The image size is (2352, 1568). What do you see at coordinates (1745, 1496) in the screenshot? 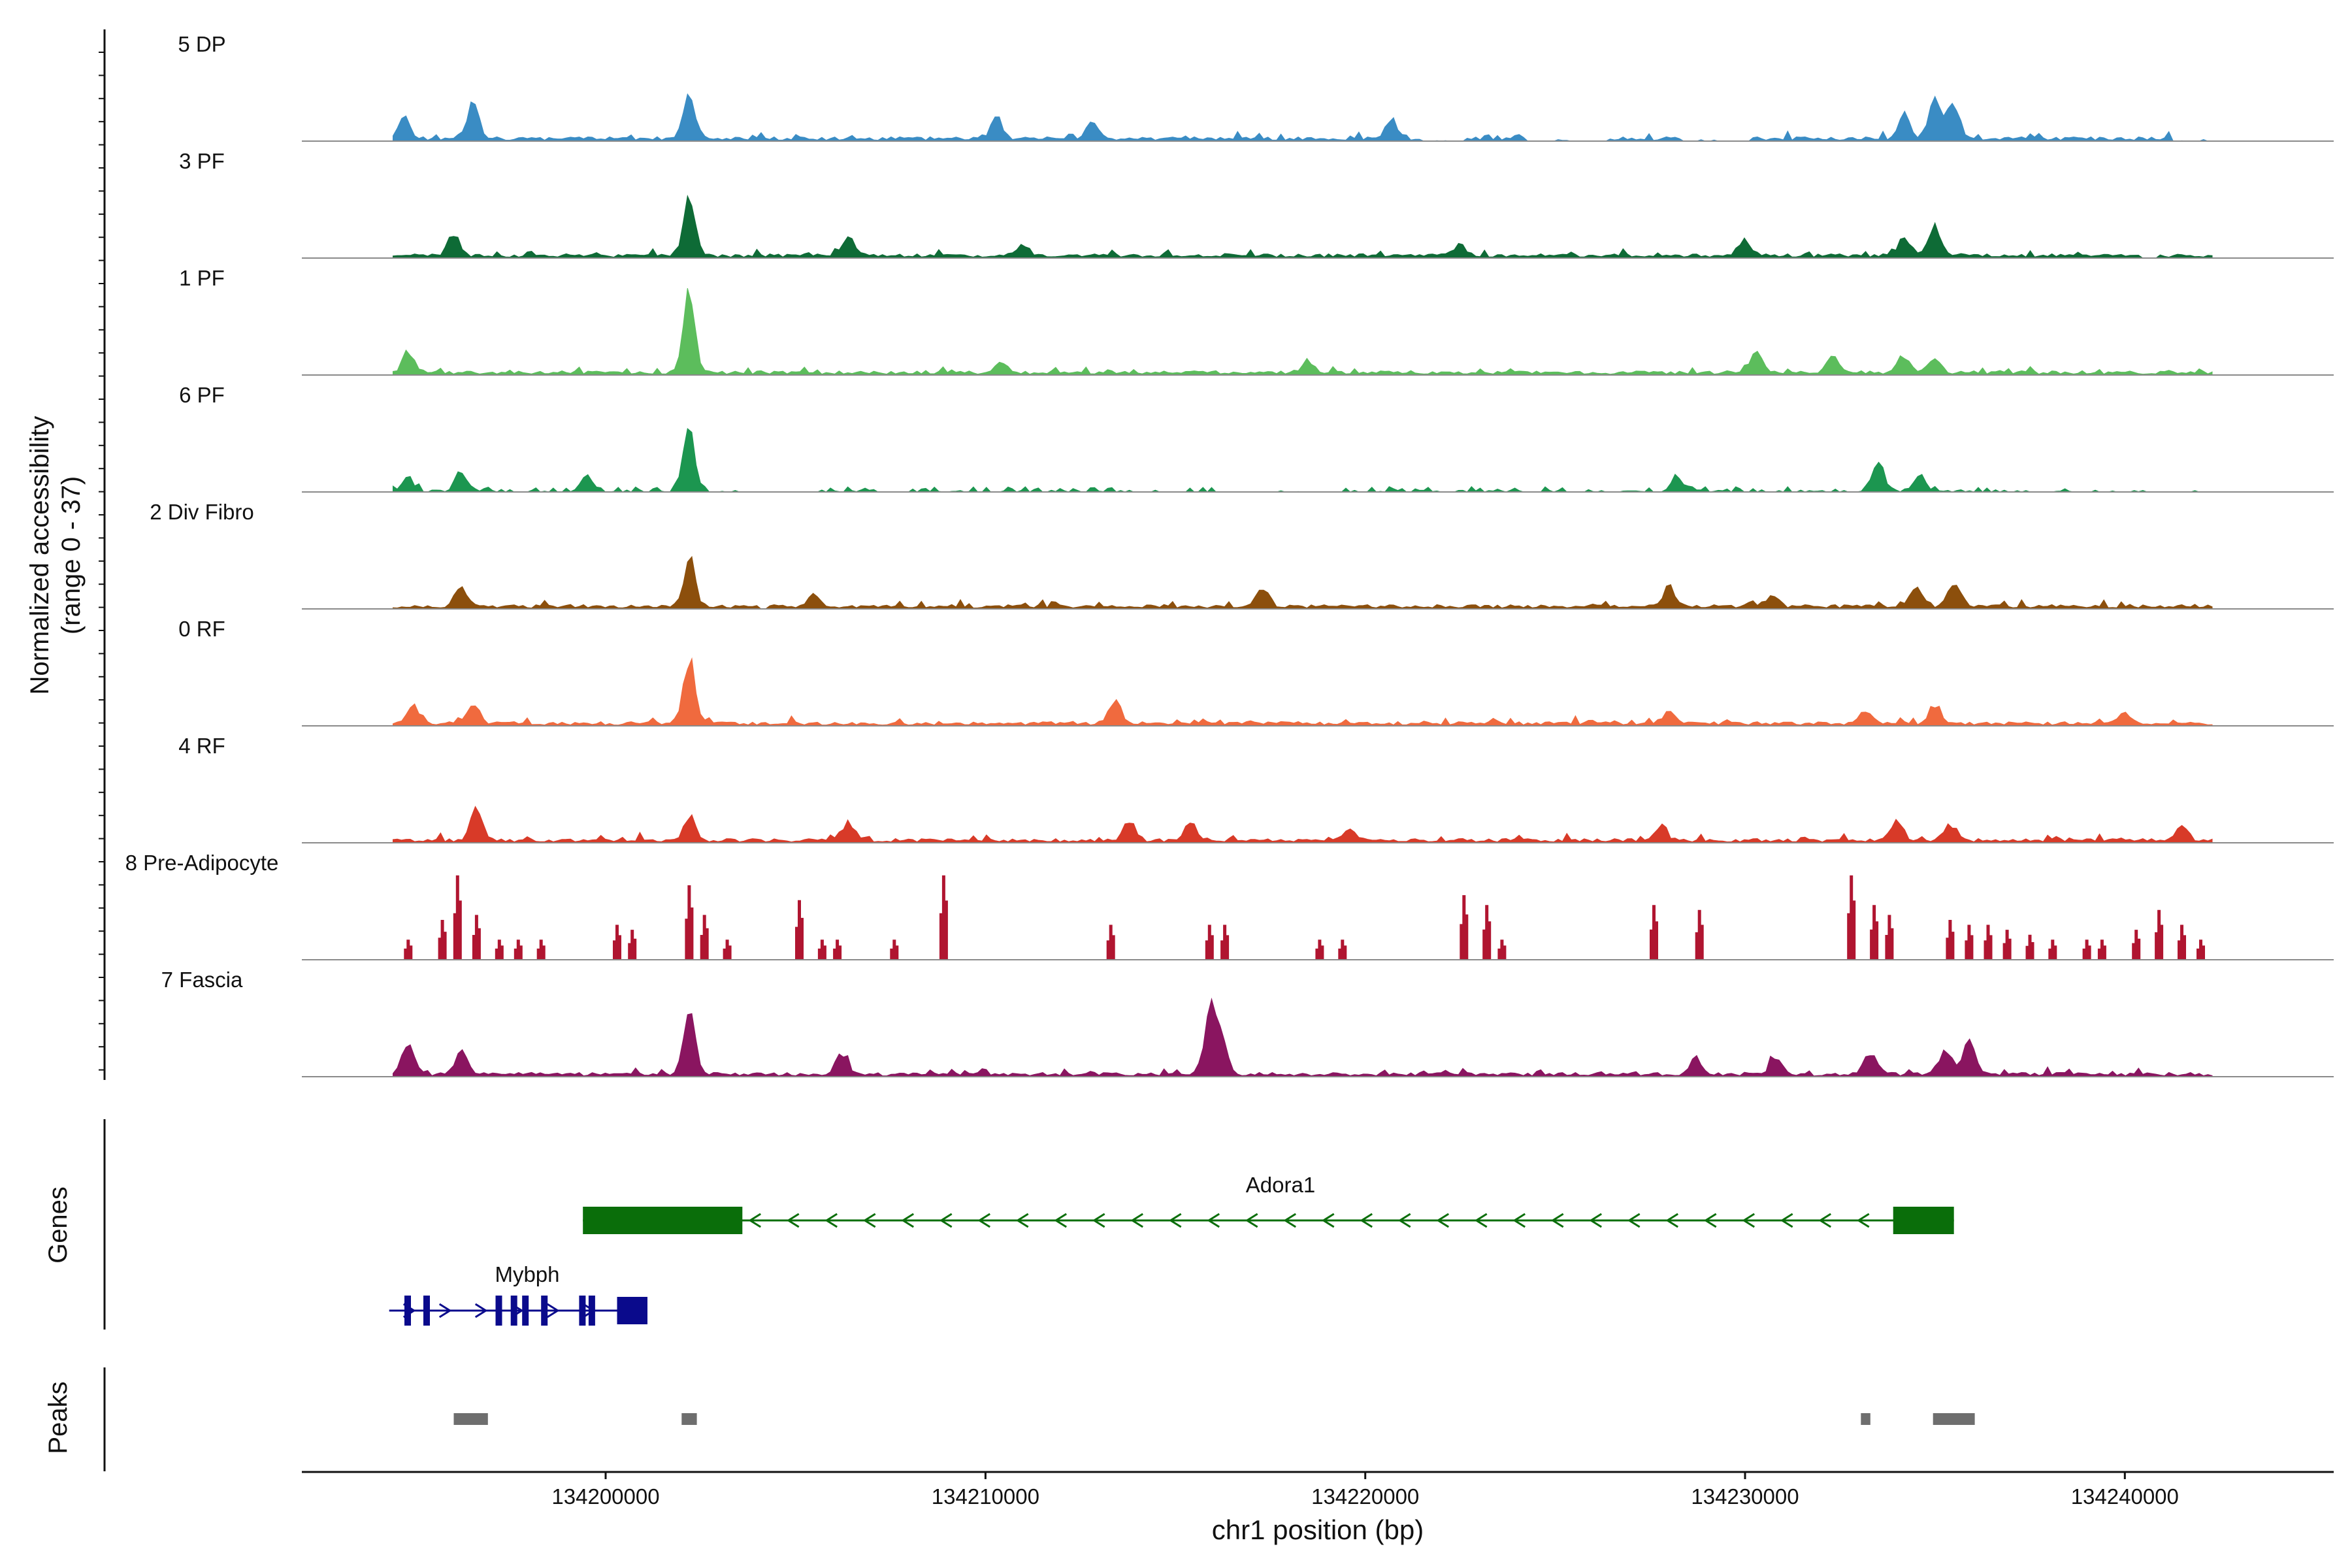
I see `x-tick-label: 134230000` at bounding box center [1745, 1496].